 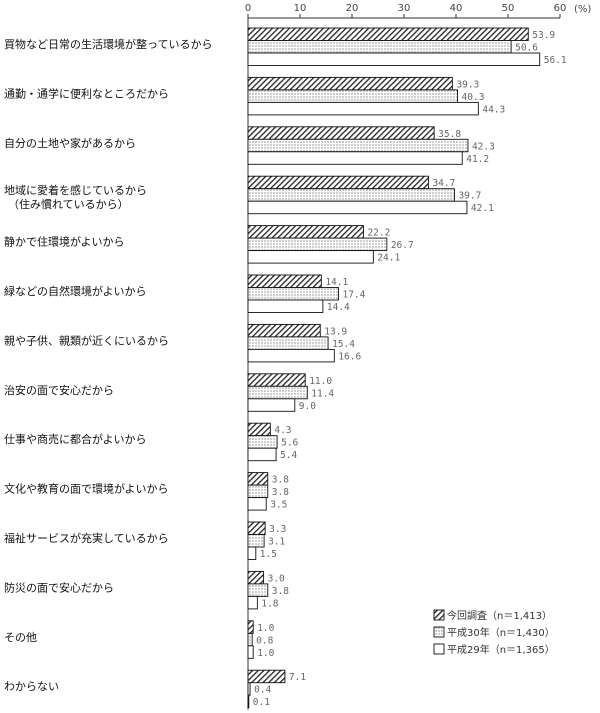 What do you see at coordinates (248, 8) in the screenshot?
I see `x-tick-label: 0` at bounding box center [248, 8].